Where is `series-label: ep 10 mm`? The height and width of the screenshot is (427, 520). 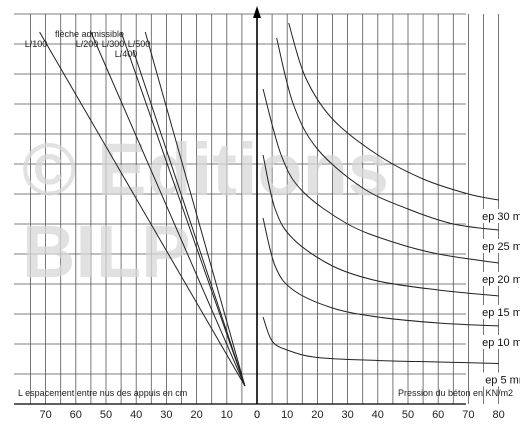 series-label: ep 10 mm is located at coordinates (501, 343).